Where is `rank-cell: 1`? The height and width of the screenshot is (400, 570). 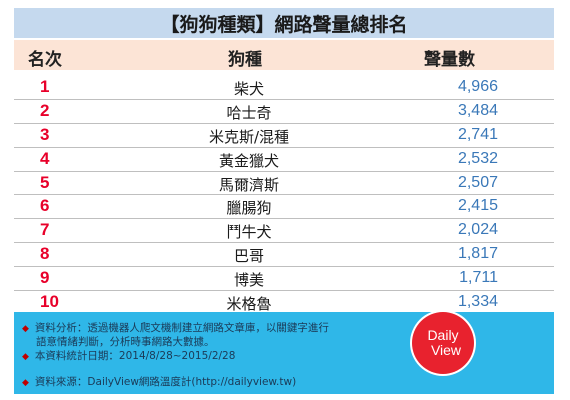 rank-cell: 1 is located at coordinates (45, 86).